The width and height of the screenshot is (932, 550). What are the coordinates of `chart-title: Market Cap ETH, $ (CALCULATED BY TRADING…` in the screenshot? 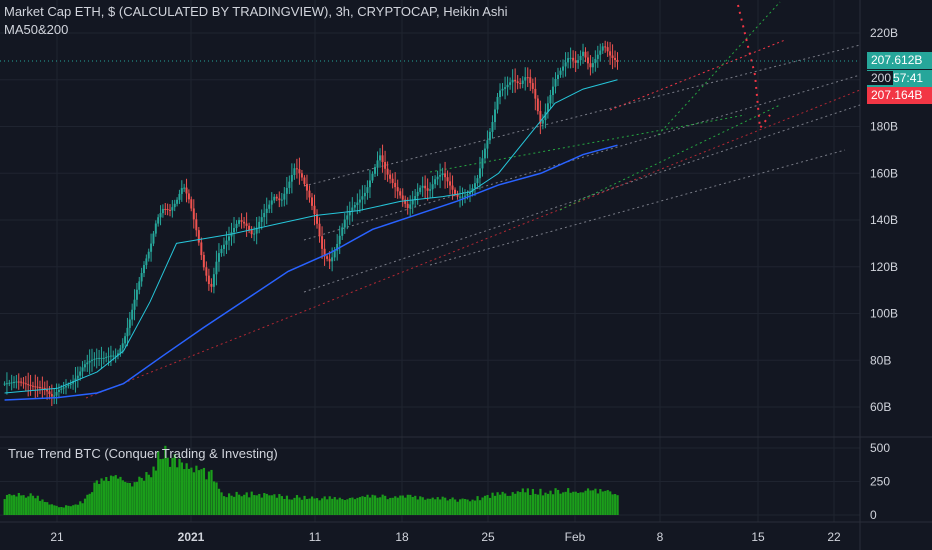 It's located at (256, 11).